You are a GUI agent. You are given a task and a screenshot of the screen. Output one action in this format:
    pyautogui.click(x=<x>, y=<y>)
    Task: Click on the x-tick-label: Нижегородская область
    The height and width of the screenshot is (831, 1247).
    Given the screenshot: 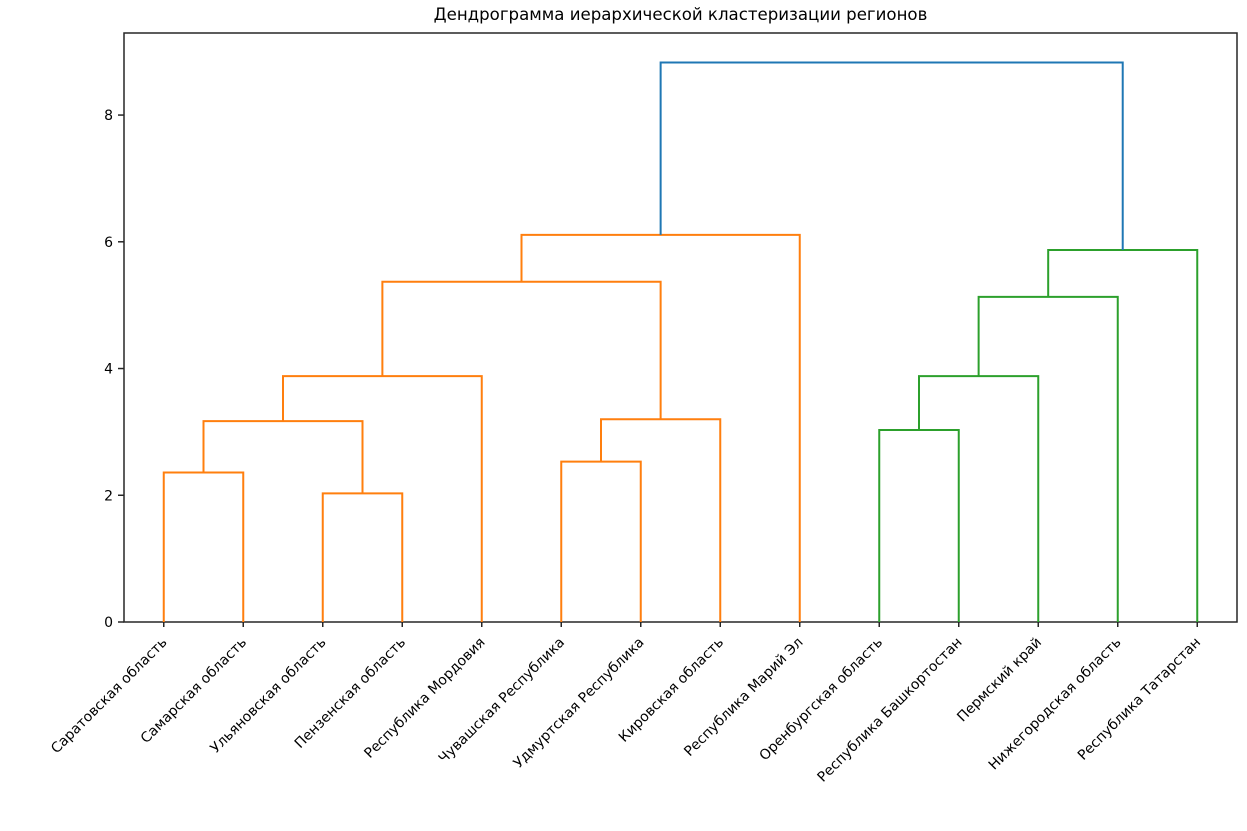 What is the action you would take?
    pyautogui.click(x=1055, y=704)
    